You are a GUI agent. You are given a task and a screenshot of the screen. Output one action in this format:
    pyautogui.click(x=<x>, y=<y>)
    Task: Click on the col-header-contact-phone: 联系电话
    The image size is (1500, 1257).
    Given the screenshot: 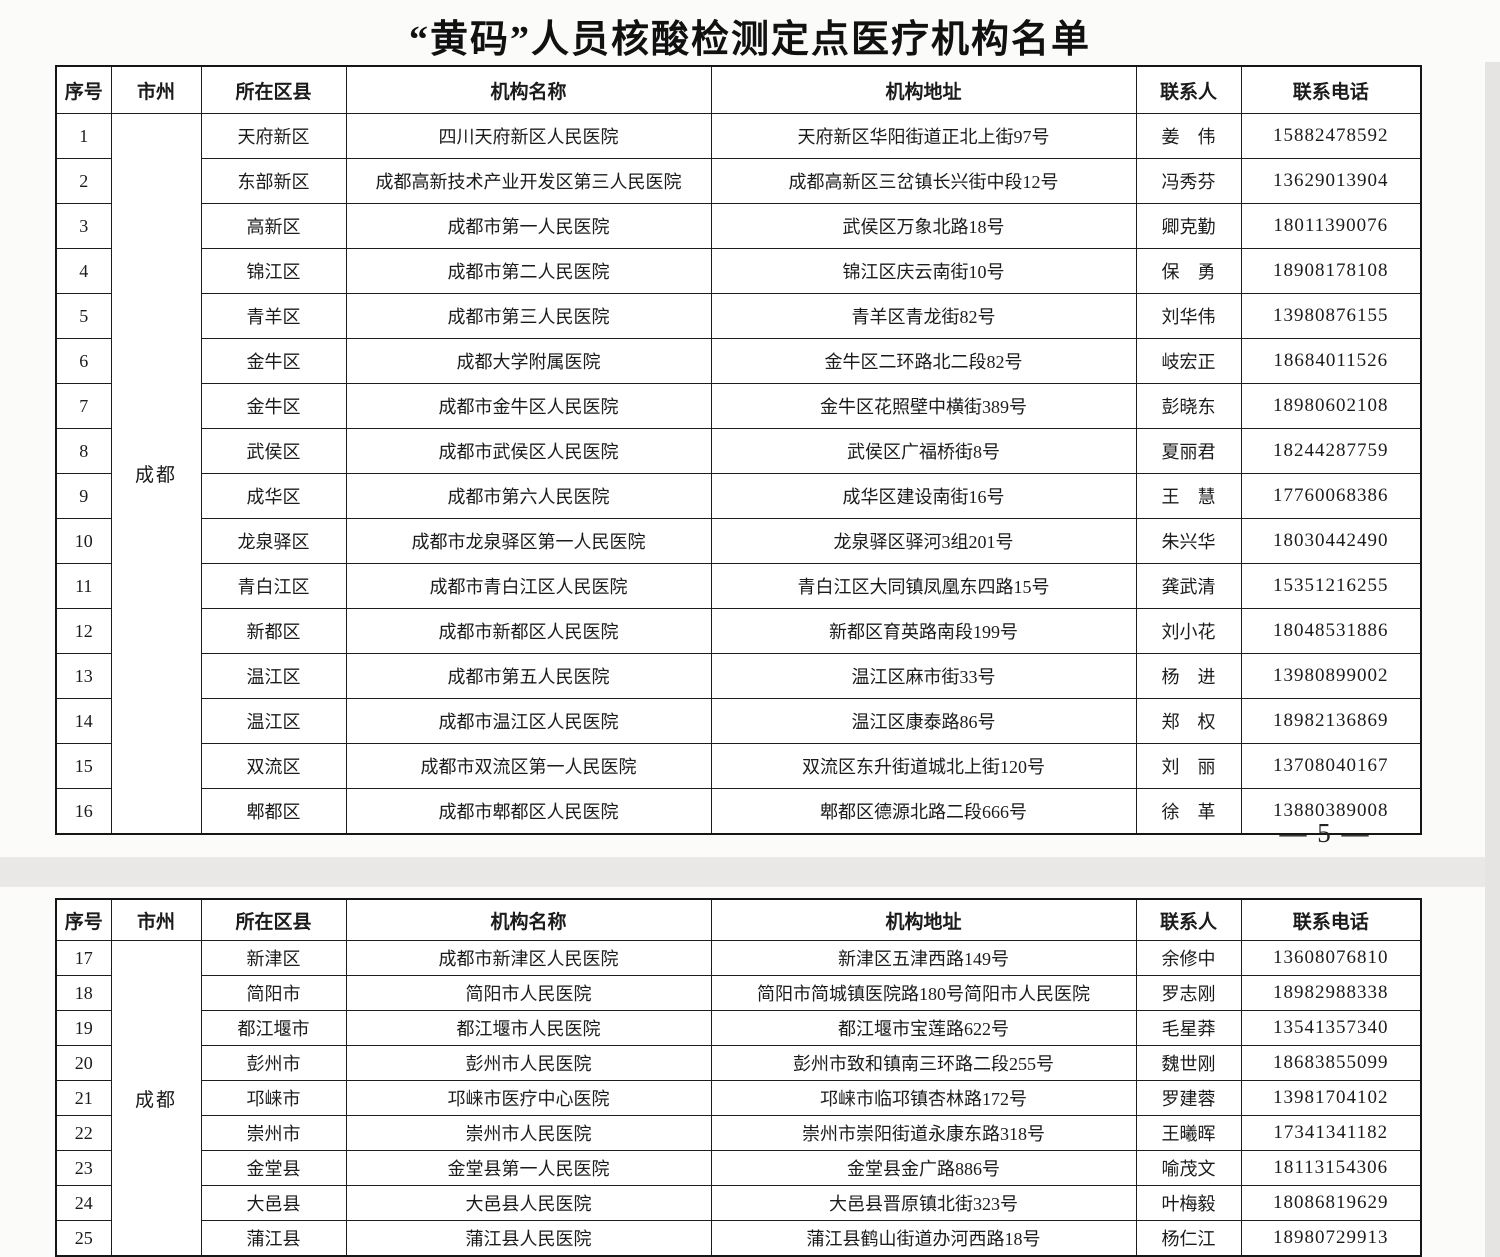 What is the action you would take?
    pyautogui.click(x=1331, y=919)
    